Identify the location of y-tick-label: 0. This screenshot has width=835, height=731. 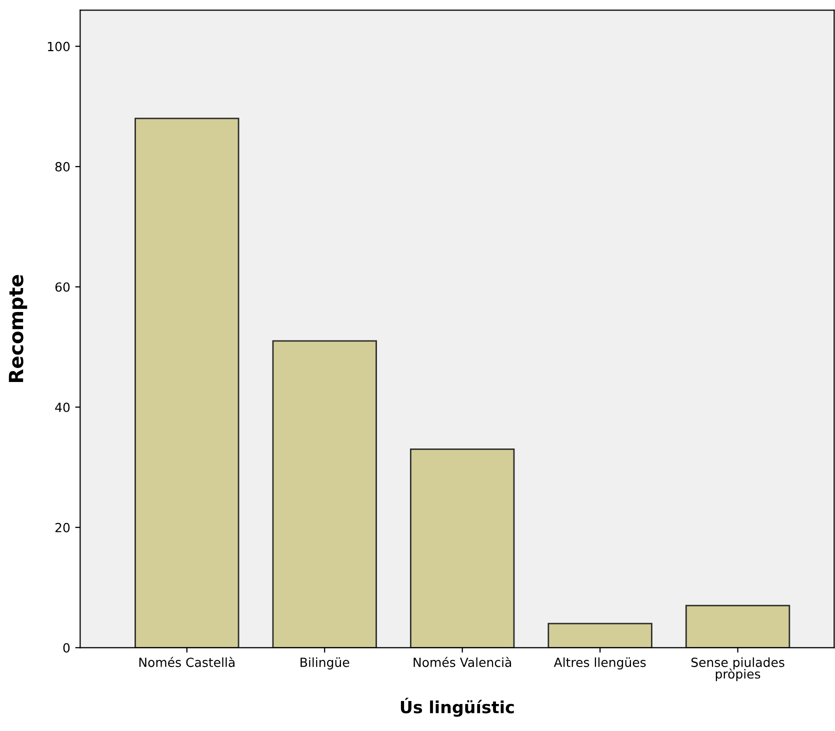
(66, 648).